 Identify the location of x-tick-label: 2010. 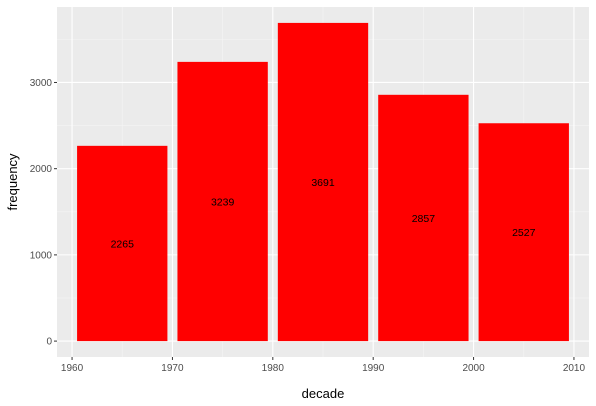
(574, 368).